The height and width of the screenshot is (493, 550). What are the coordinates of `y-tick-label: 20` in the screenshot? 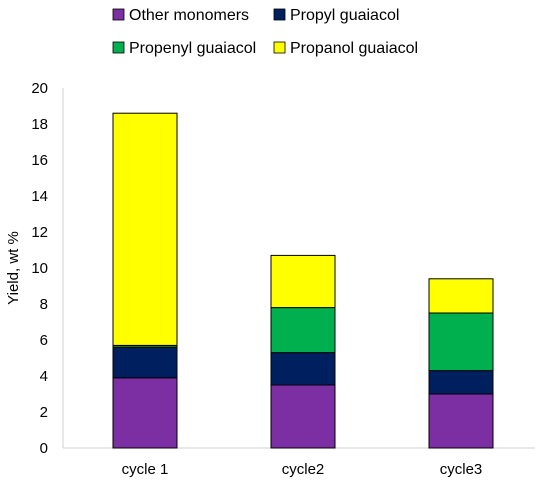 It's located at (39, 88).